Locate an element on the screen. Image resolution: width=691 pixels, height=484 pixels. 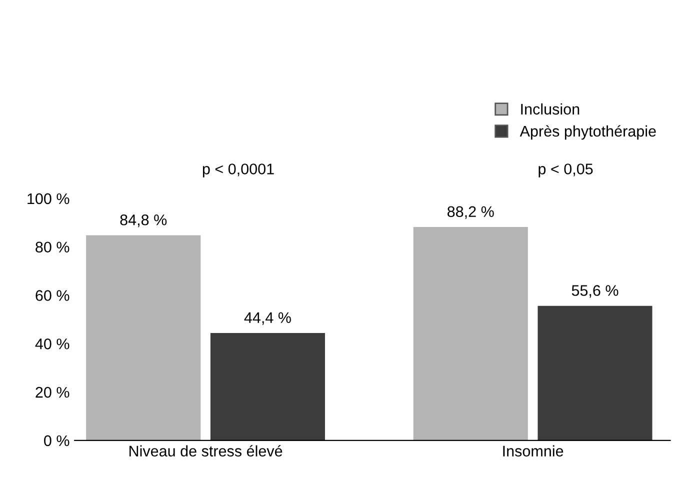
x-tick-label: Niveau de stress élevé is located at coordinates (206, 451).